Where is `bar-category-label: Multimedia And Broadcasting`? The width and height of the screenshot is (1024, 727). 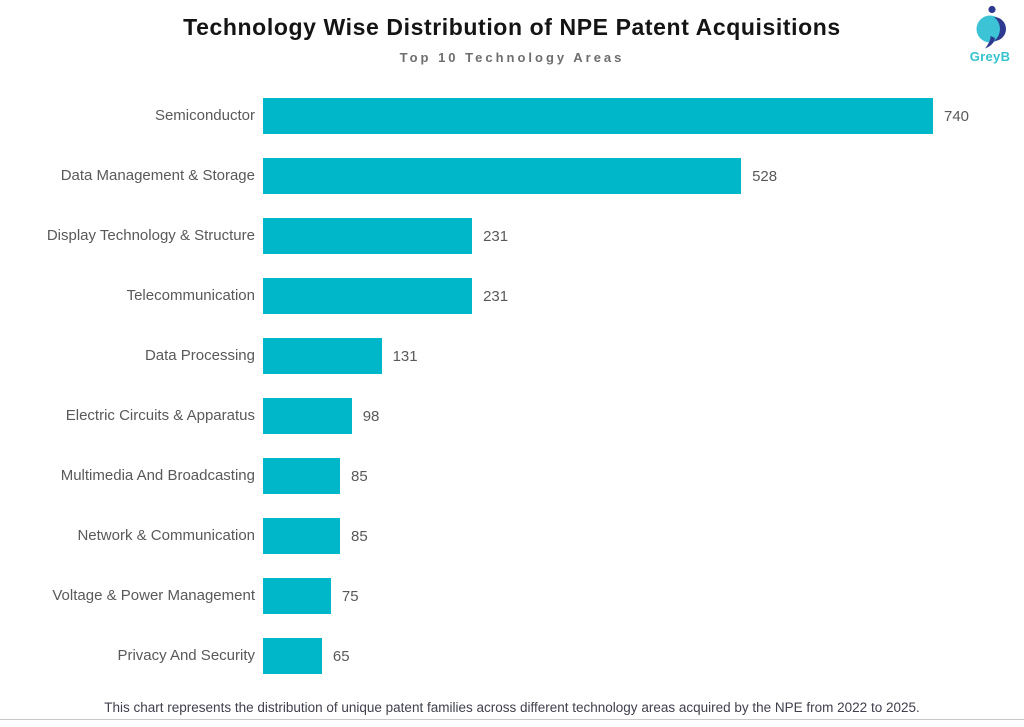 bar-category-label: Multimedia And Broadcasting is located at coordinates (157, 475).